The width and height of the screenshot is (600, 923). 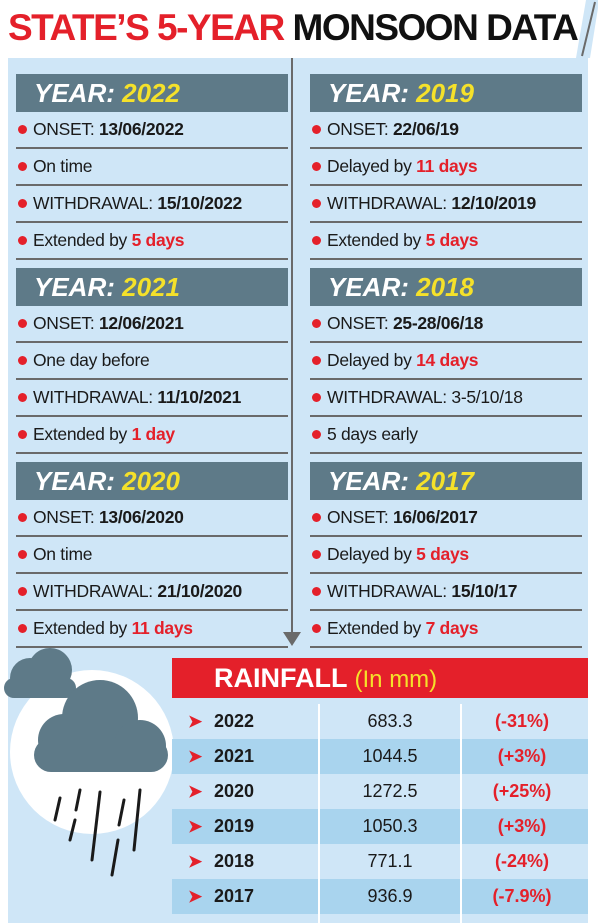 What do you see at coordinates (522, 896) in the screenshot?
I see `rainfall-change: (-7.9%)` at bounding box center [522, 896].